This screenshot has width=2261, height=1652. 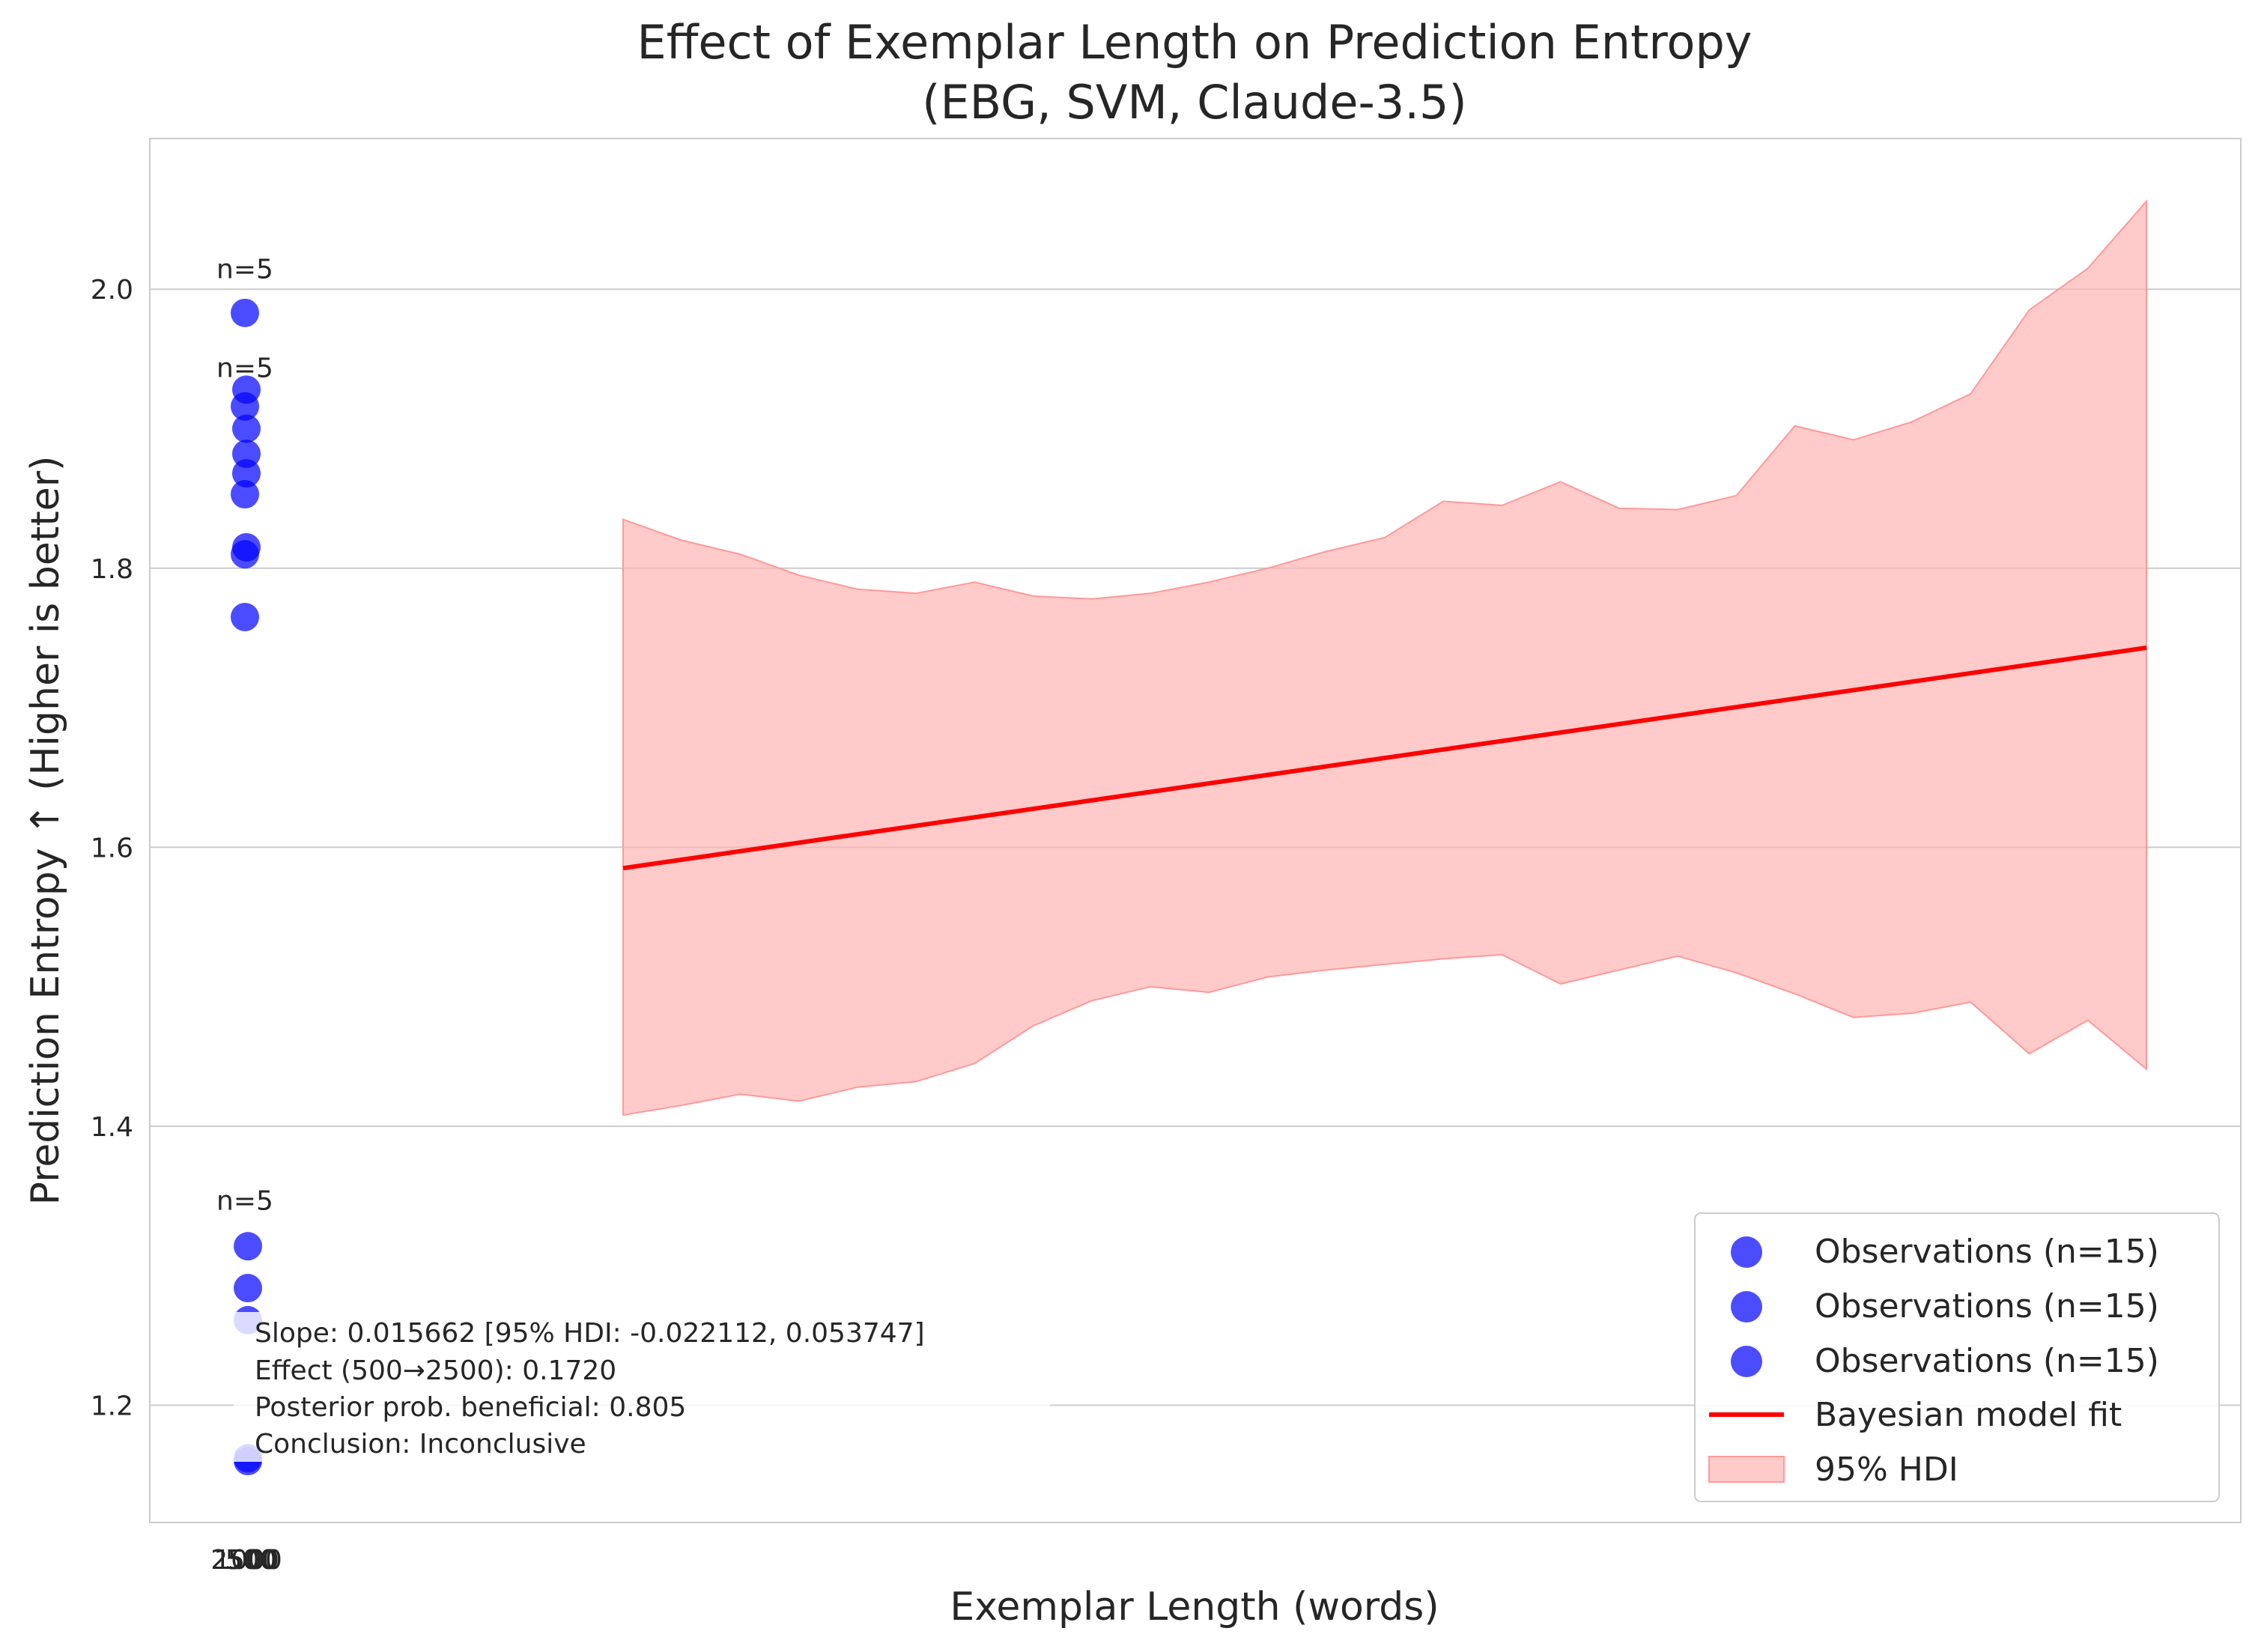 What do you see at coordinates (1987, 1252) in the screenshot?
I see `legend-label-obs-1: Observations (n=15)` at bounding box center [1987, 1252].